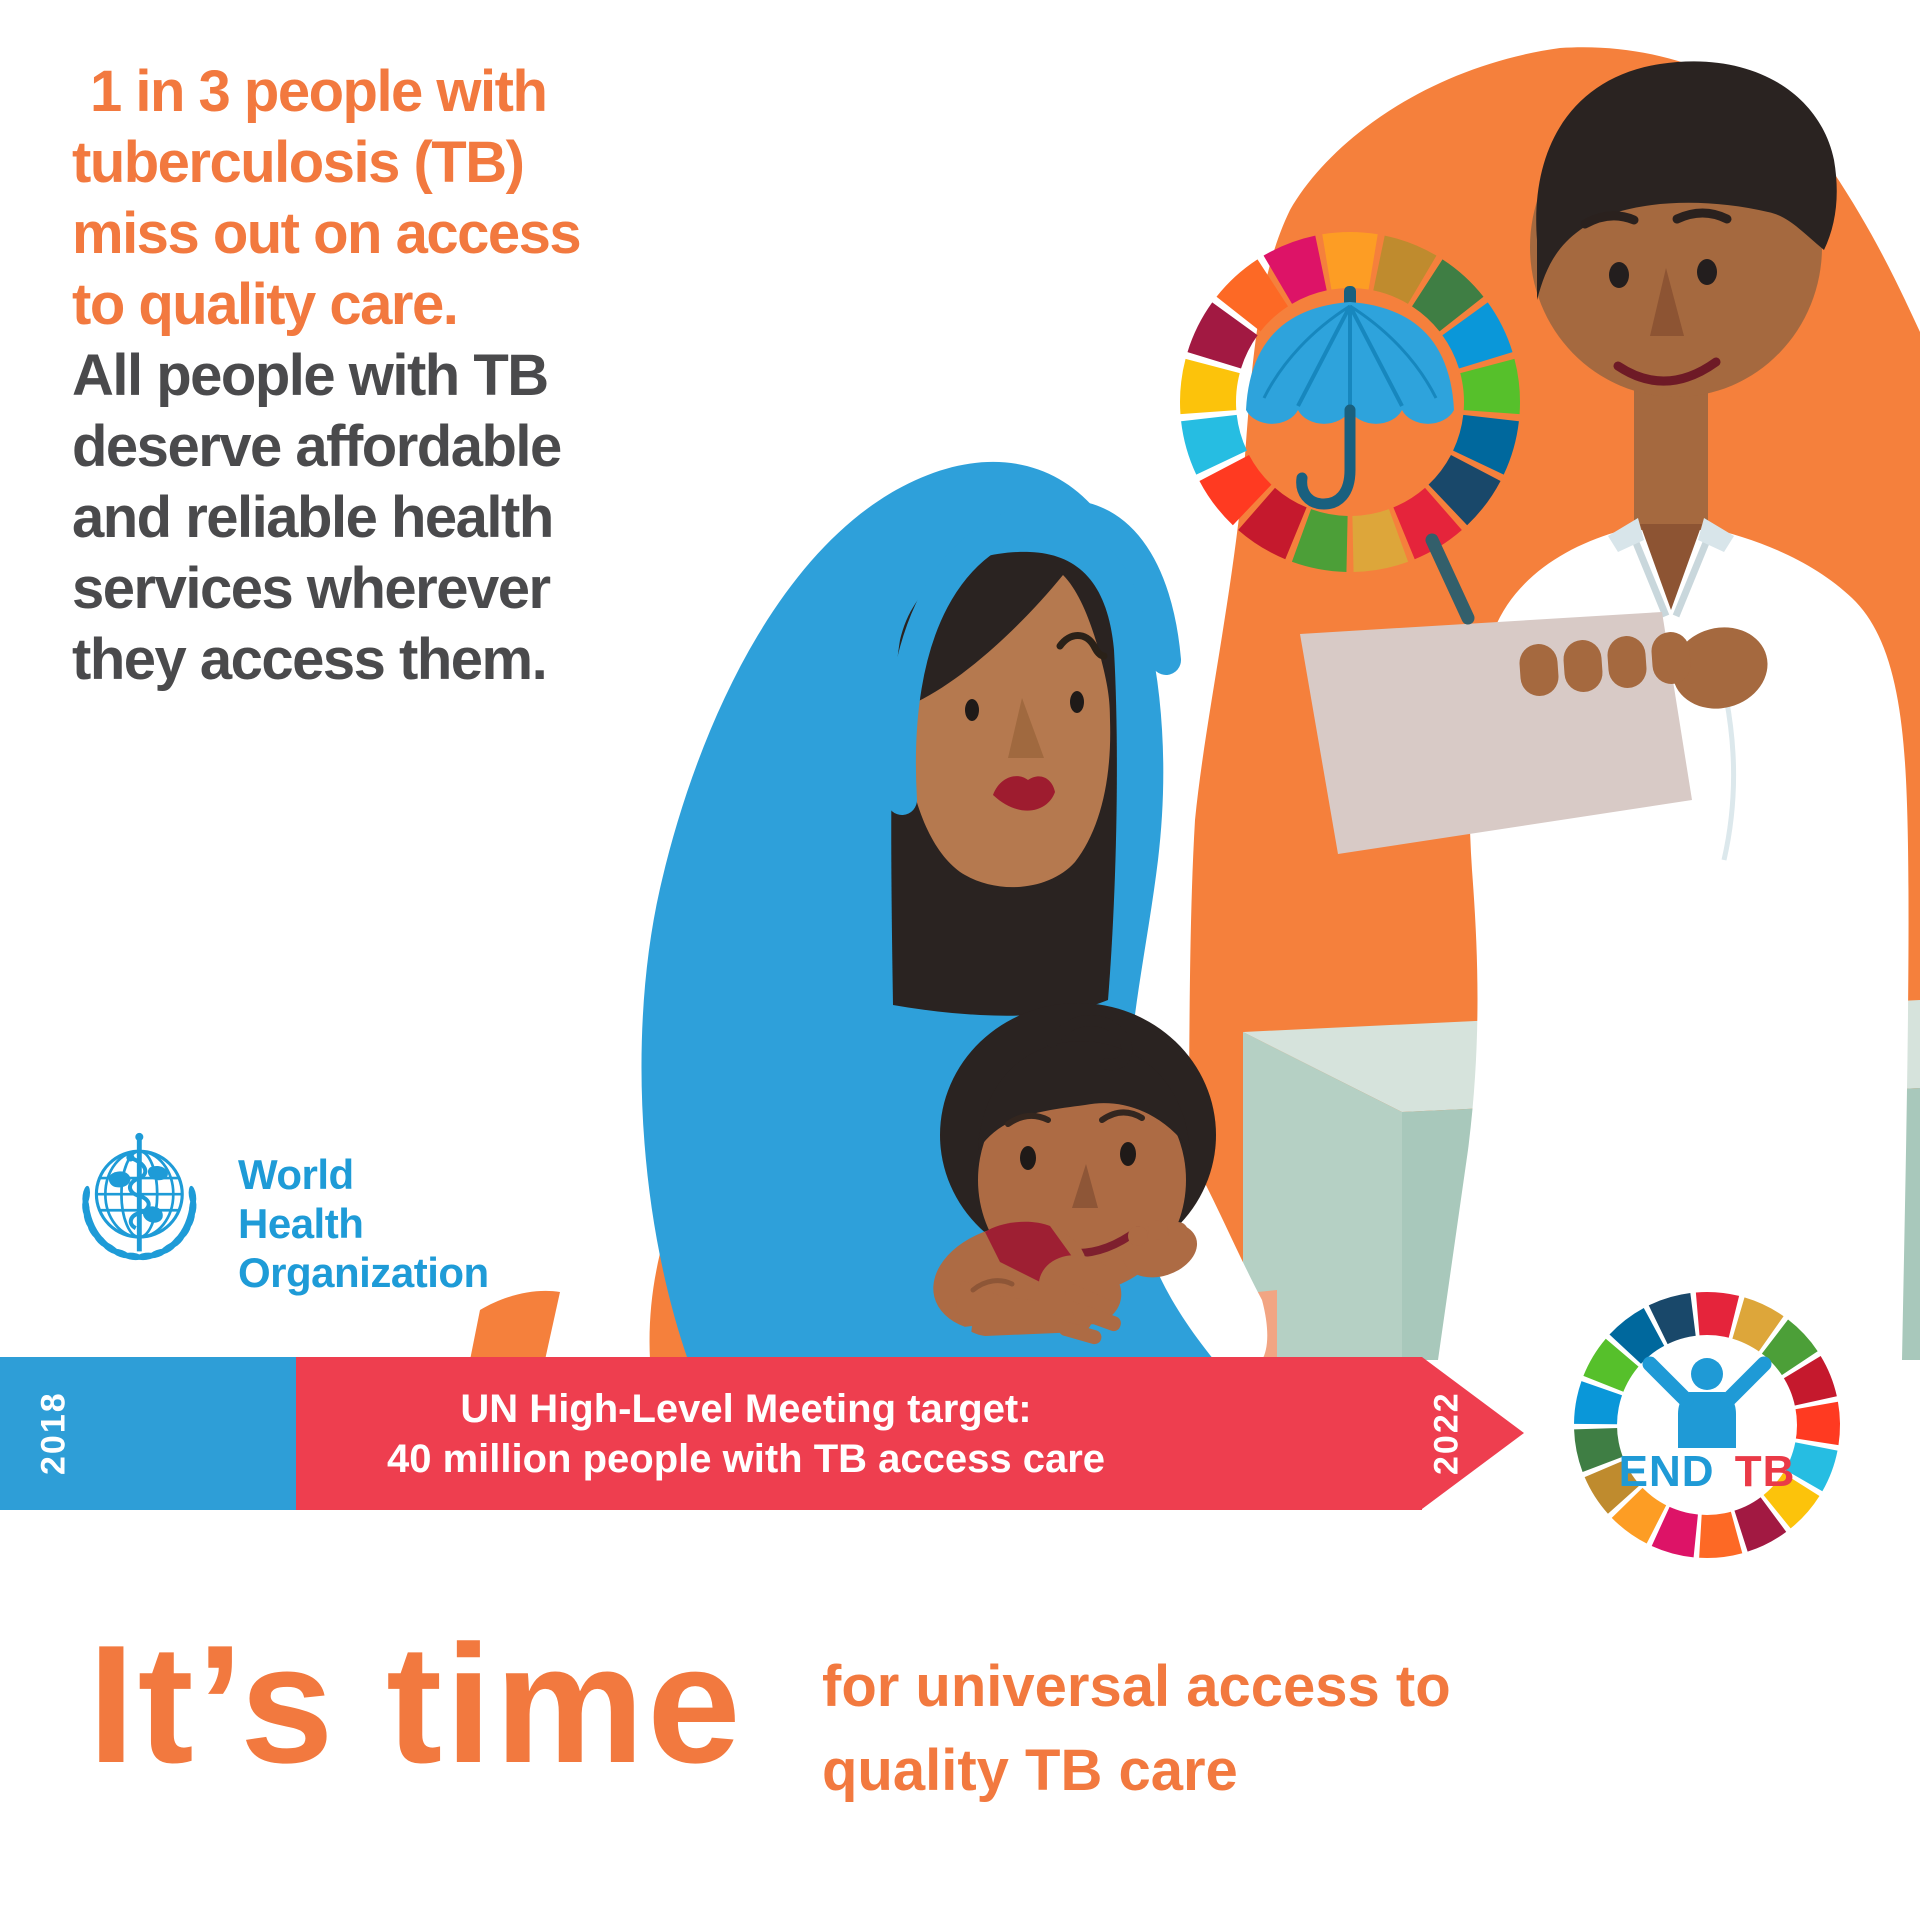 This screenshot has width=1920, height=1920. I want to click on child-arm, so click(1024, 1308).